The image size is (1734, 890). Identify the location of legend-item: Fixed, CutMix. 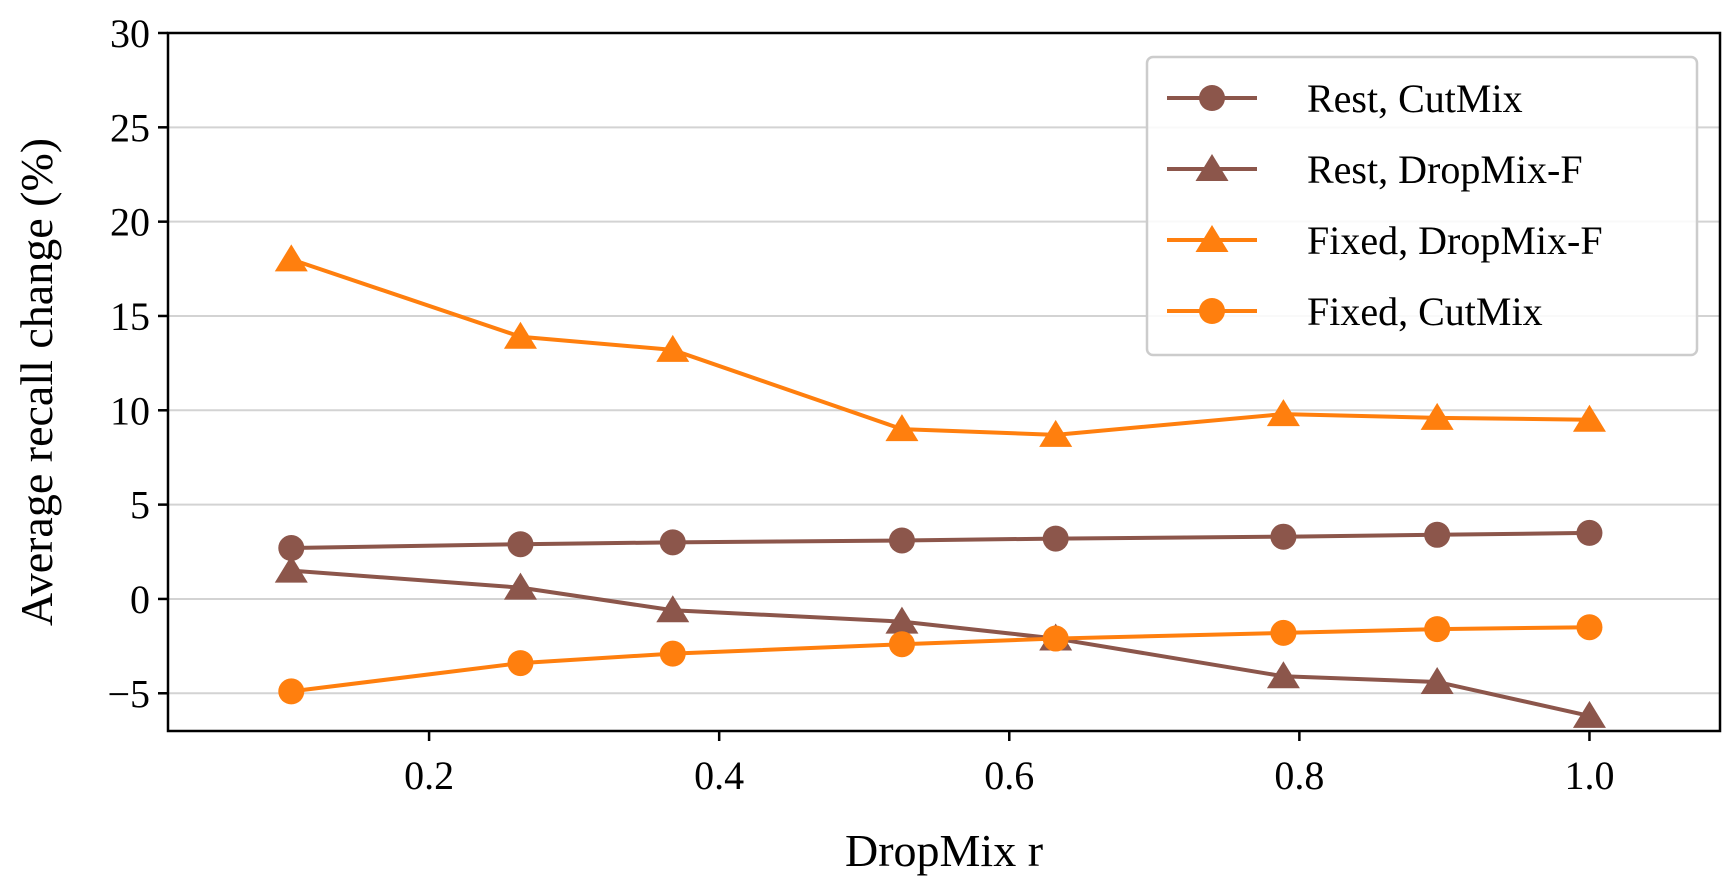
(1355, 311).